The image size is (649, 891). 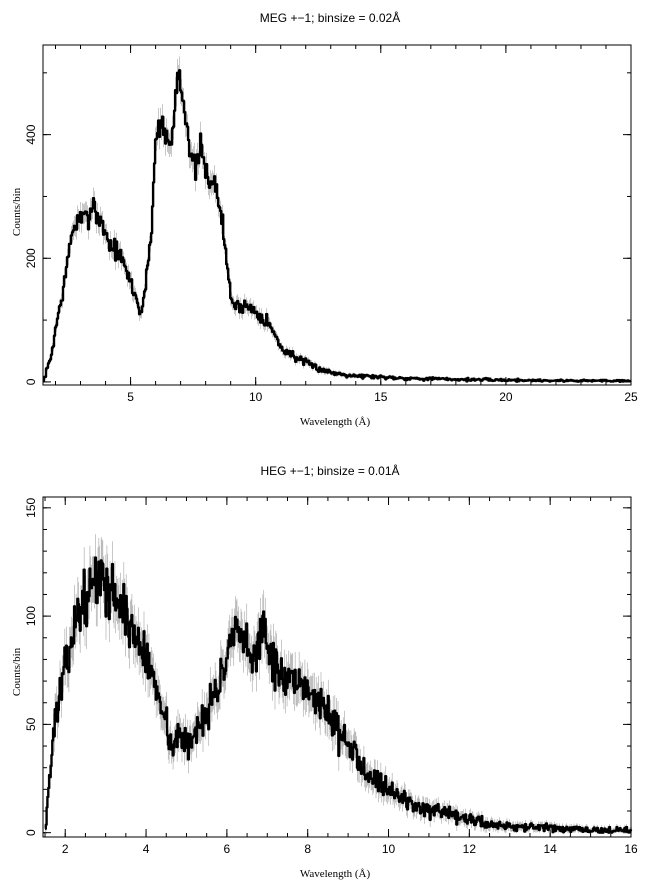 I want to click on meg-y-tick-label: 200, so click(x=31, y=258).